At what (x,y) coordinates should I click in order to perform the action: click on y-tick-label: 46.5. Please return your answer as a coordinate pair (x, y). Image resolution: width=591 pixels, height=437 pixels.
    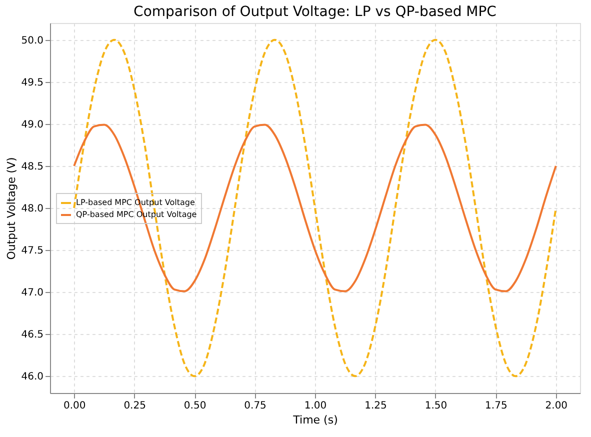
    Looking at the image, I should click on (32, 335).